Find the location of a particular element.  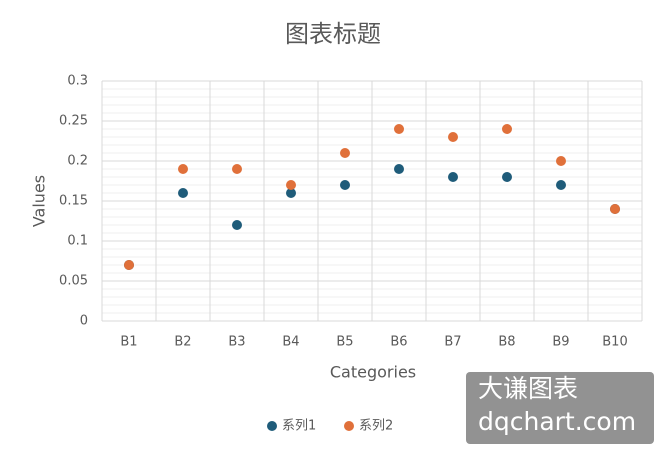

legend-label: 系列1 is located at coordinates (299, 426).